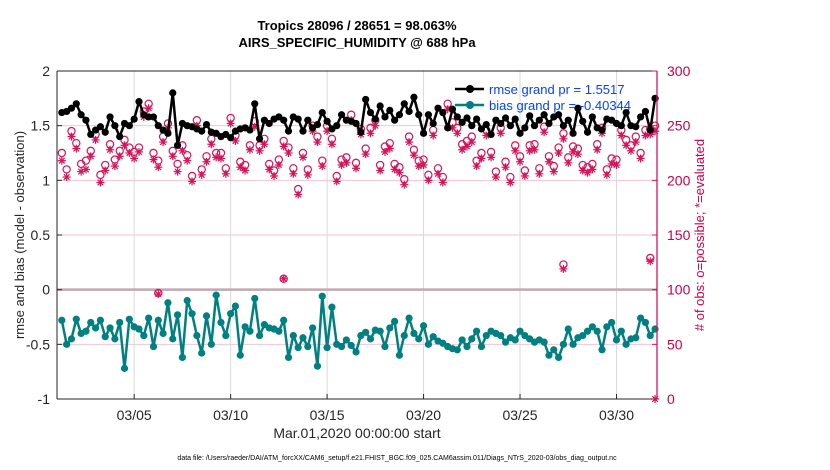  What do you see at coordinates (230, 415) in the screenshot?
I see `x-tick-label: 03/10` at bounding box center [230, 415].